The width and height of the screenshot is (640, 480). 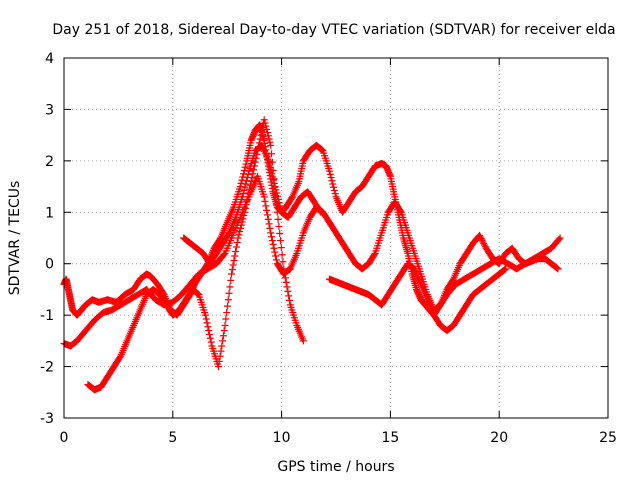 I want to click on y-tick-label: 1, so click(x=49, y=213).